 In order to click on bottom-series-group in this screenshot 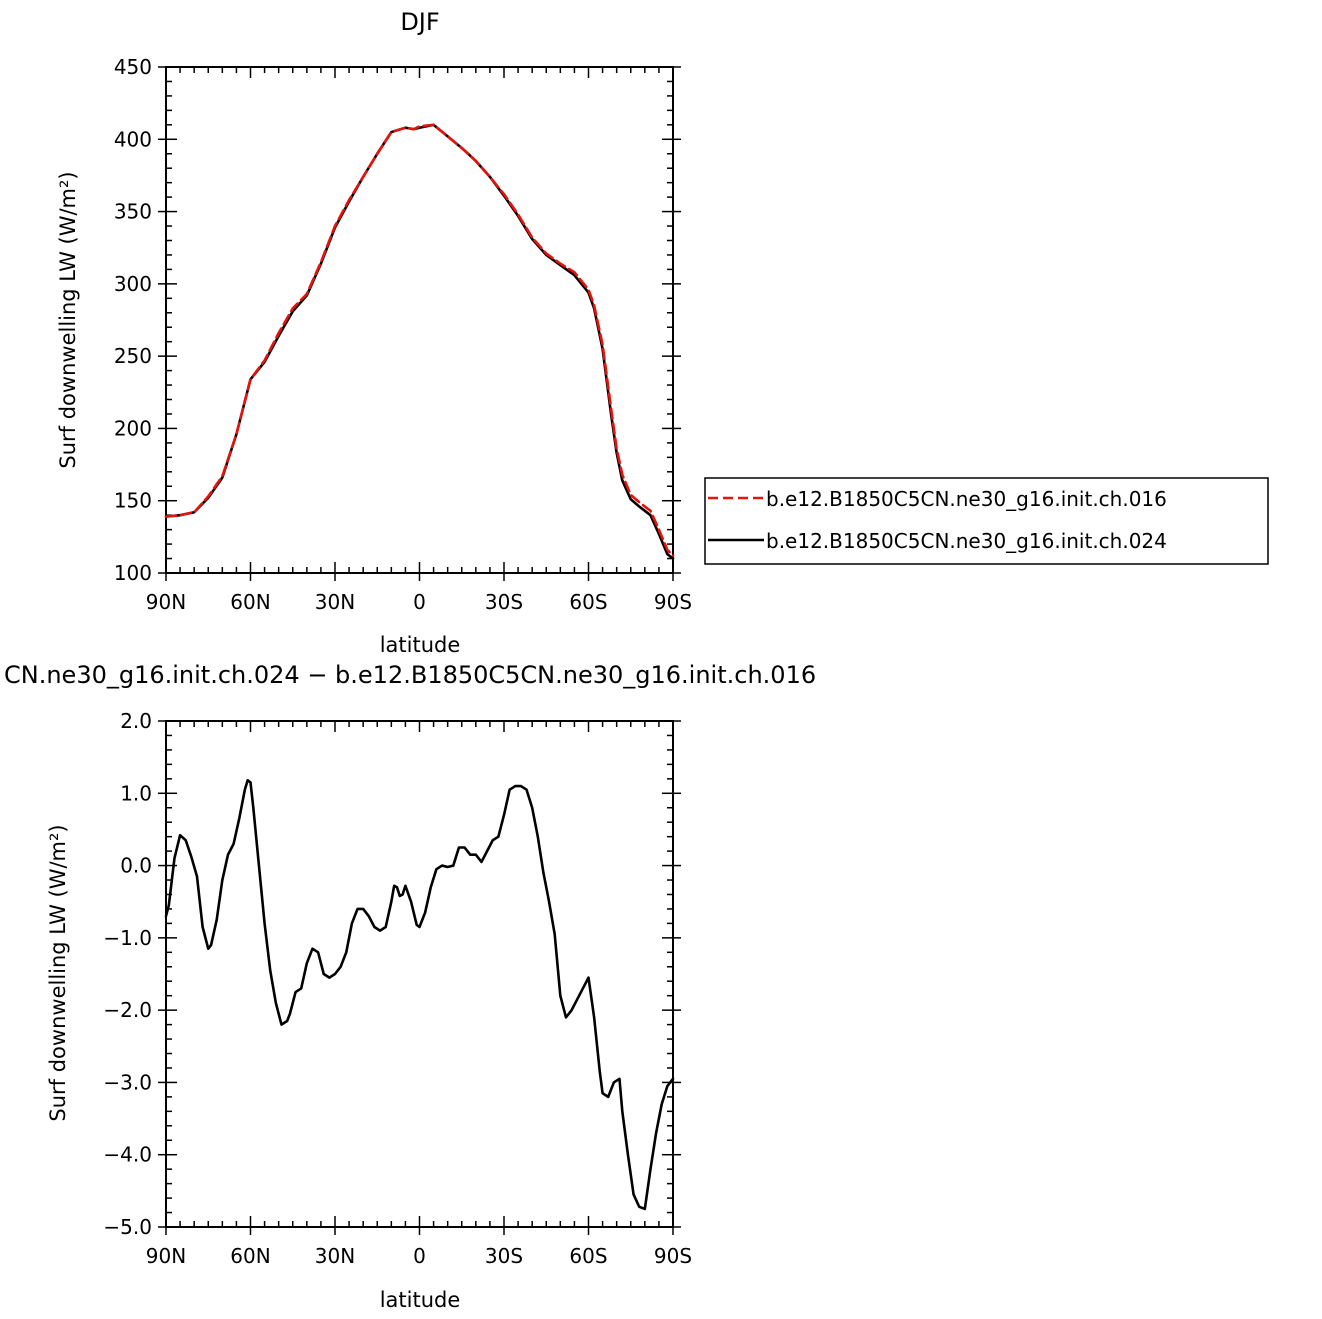, I will do `click(419, 994)`.